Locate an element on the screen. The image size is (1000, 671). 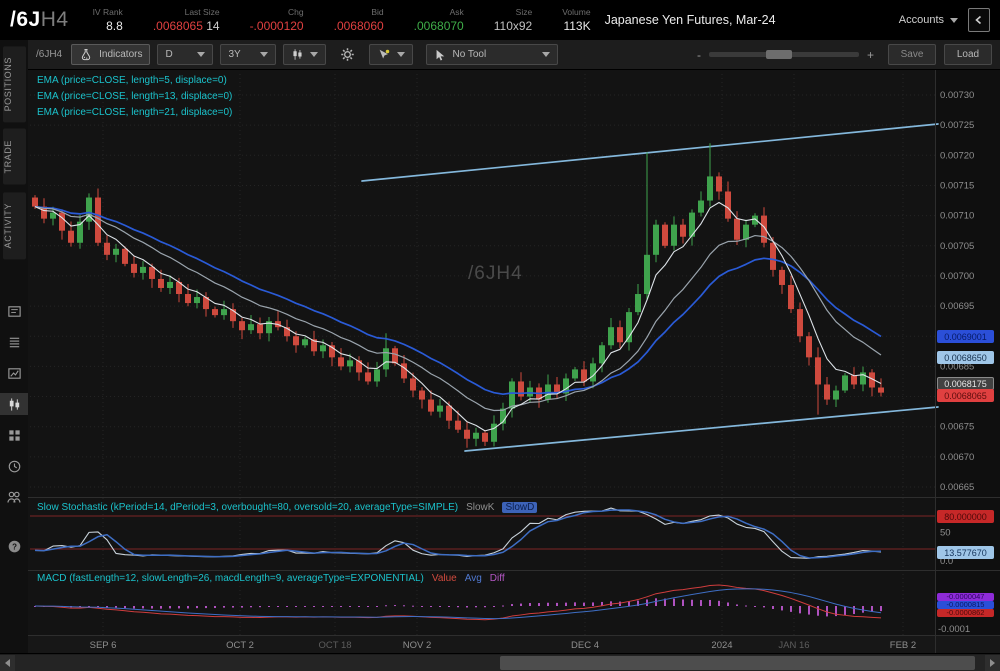
chart-settings-button is located at coordinates (347, 54).